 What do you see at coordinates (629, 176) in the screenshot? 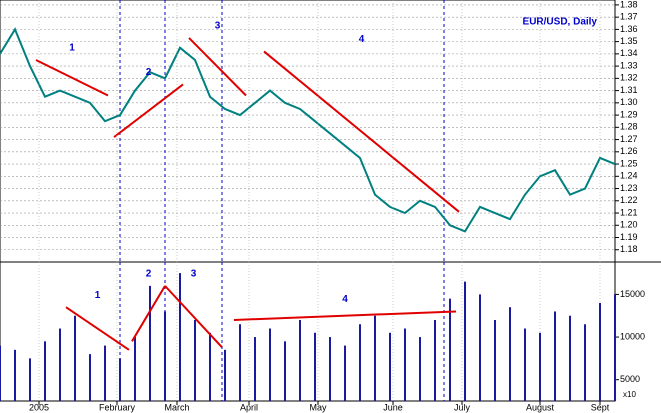
I see `y-tick-label: 1.24` at bounding box center [629, 176].